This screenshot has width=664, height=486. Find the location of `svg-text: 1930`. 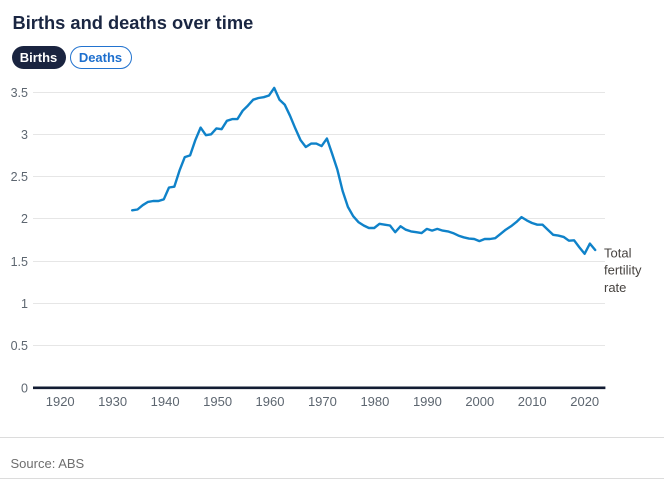

svg-text: 1930 is located at coordinates (112, 401).